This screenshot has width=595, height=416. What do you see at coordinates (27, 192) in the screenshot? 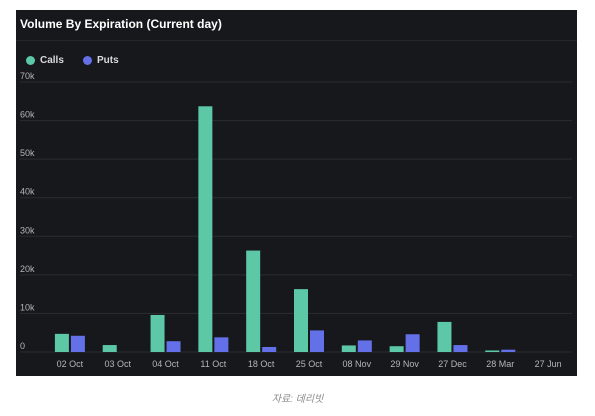
I see `y-tick-label: 40k` at bounding box center [27, 192].